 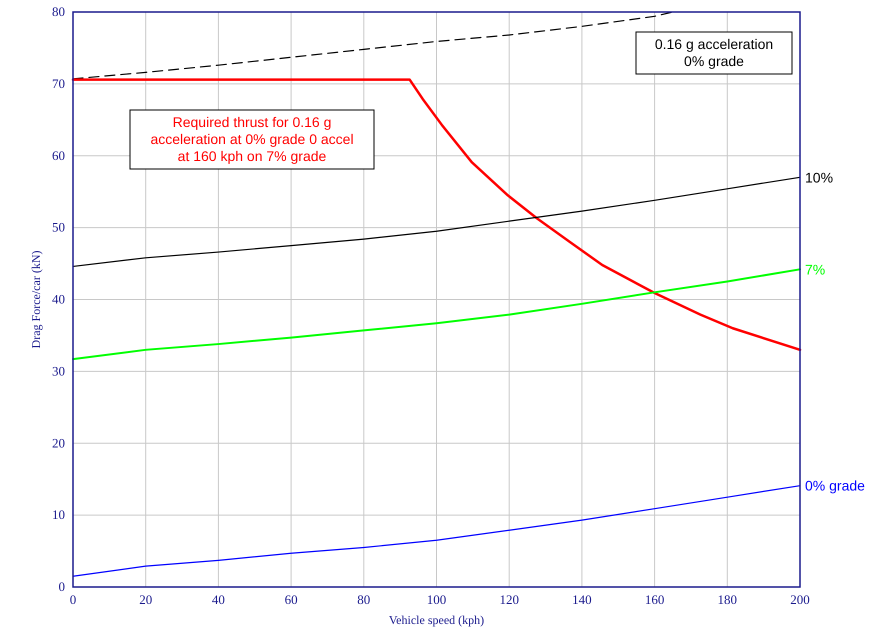 What do you see at coordinates (800, 599) in the screenshot?
I see `x-tick-label: 200` at bounding box center [800, 599].